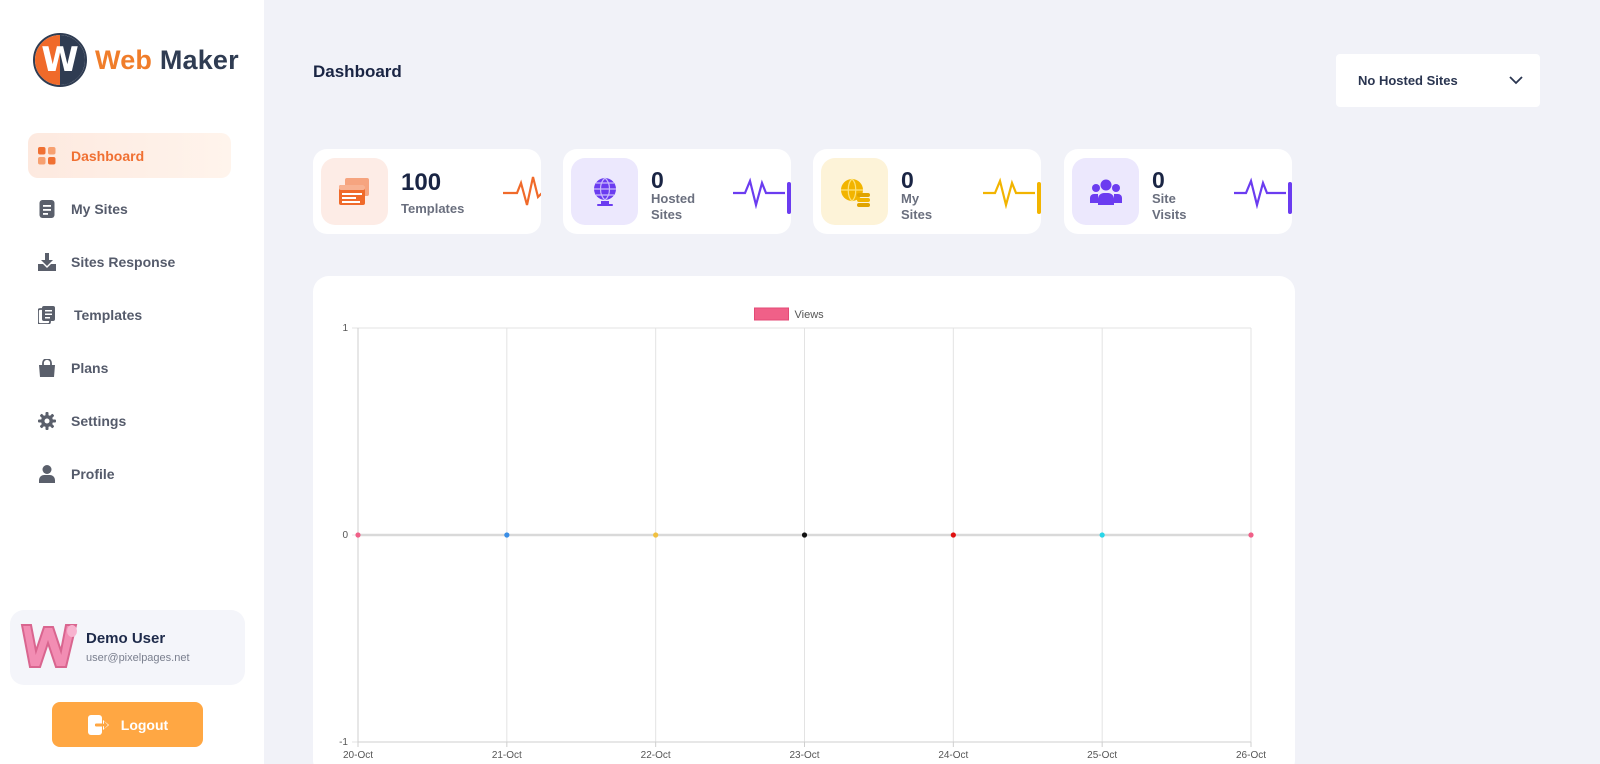  What do you see at coordinates (144, 724) in the screenshot?
I see `logout-label: Logout` at bounding box center [144, 724].